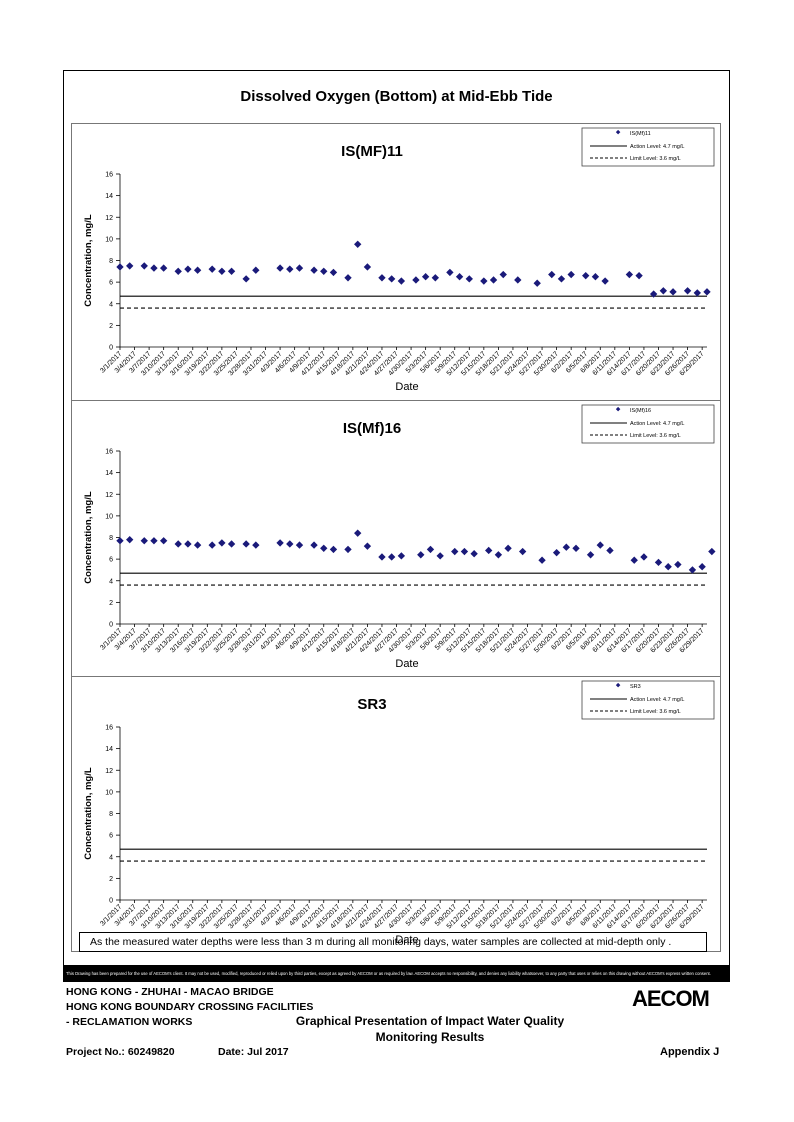  What do you see at coordinates (111, 836) in the screenshot?
I see `y-tick-label: 6` at bounding box center [111, 836].